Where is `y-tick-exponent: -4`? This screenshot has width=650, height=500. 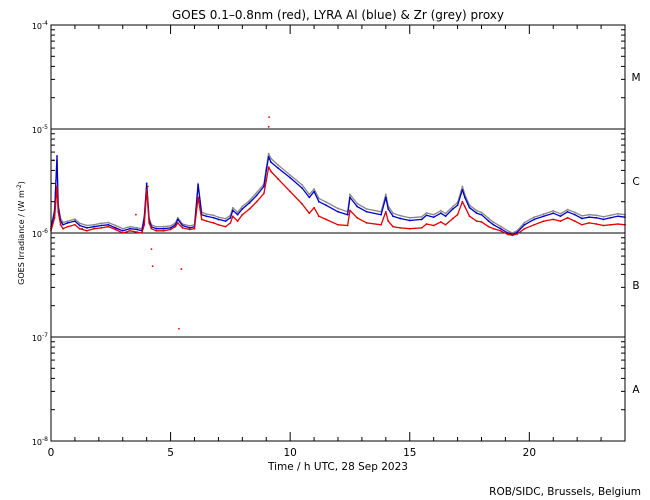
y-tick-exponent: -4 is located at coordinates (45, 23).